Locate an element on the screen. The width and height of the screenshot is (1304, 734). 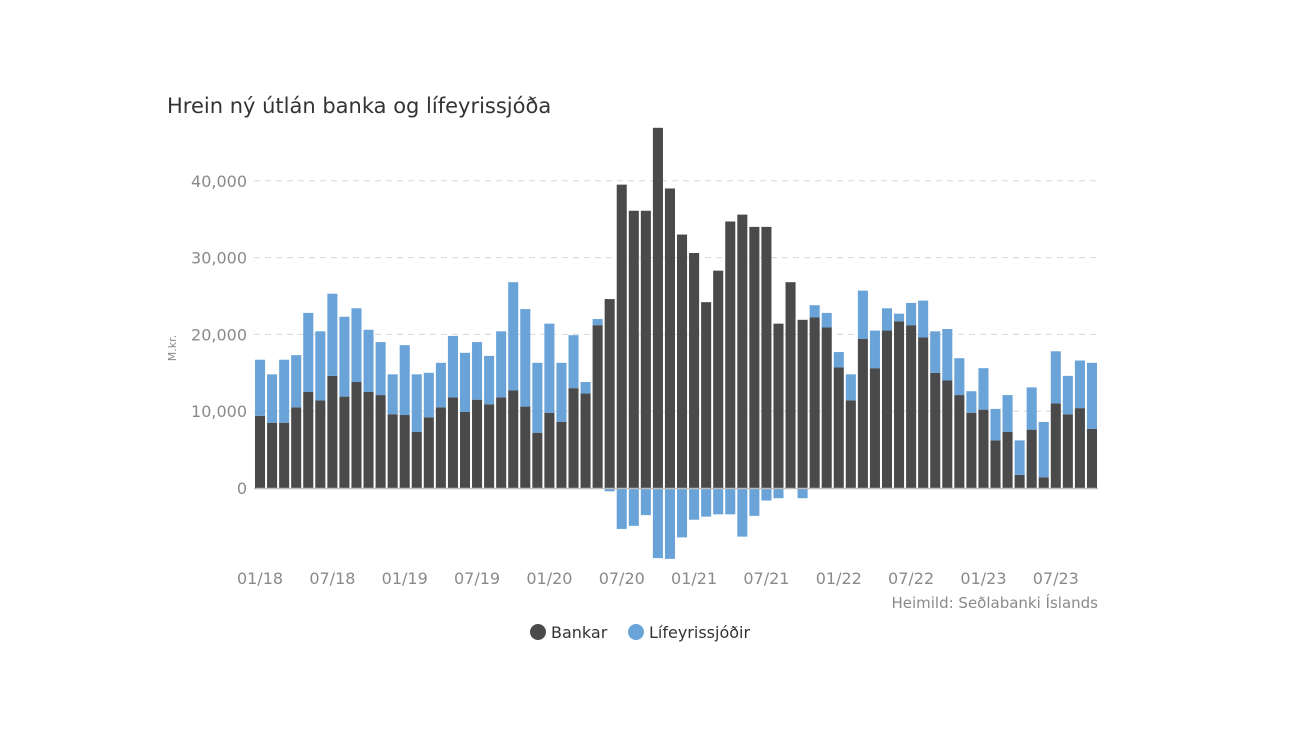
y-tick-label: 20,000 is located at coordinates (219, 334).